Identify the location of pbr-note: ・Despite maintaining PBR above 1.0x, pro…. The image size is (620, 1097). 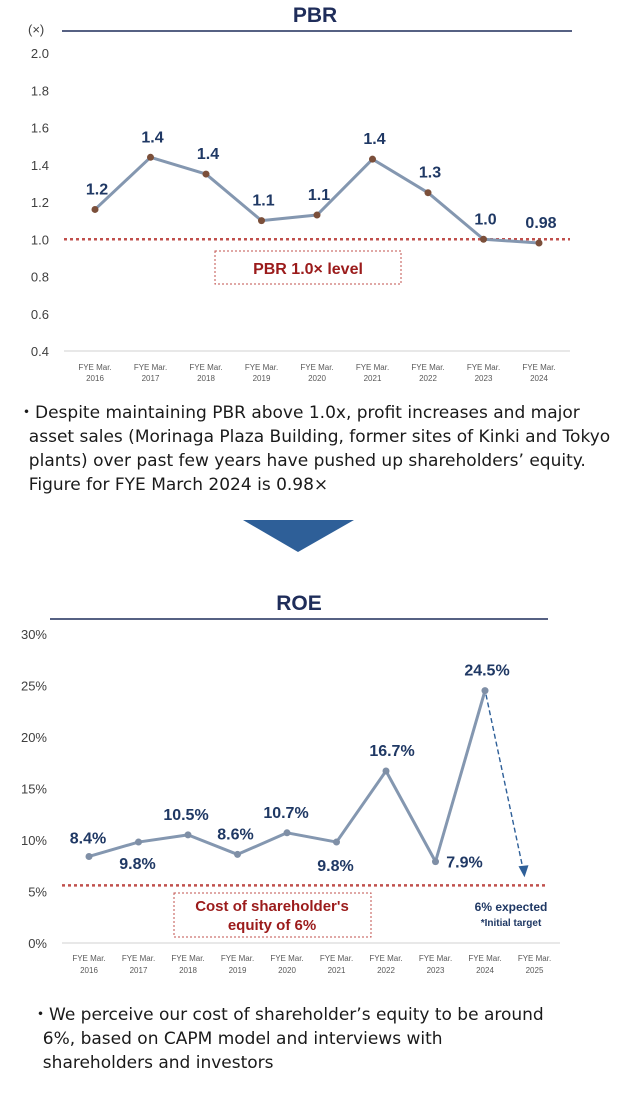
(318, 449).